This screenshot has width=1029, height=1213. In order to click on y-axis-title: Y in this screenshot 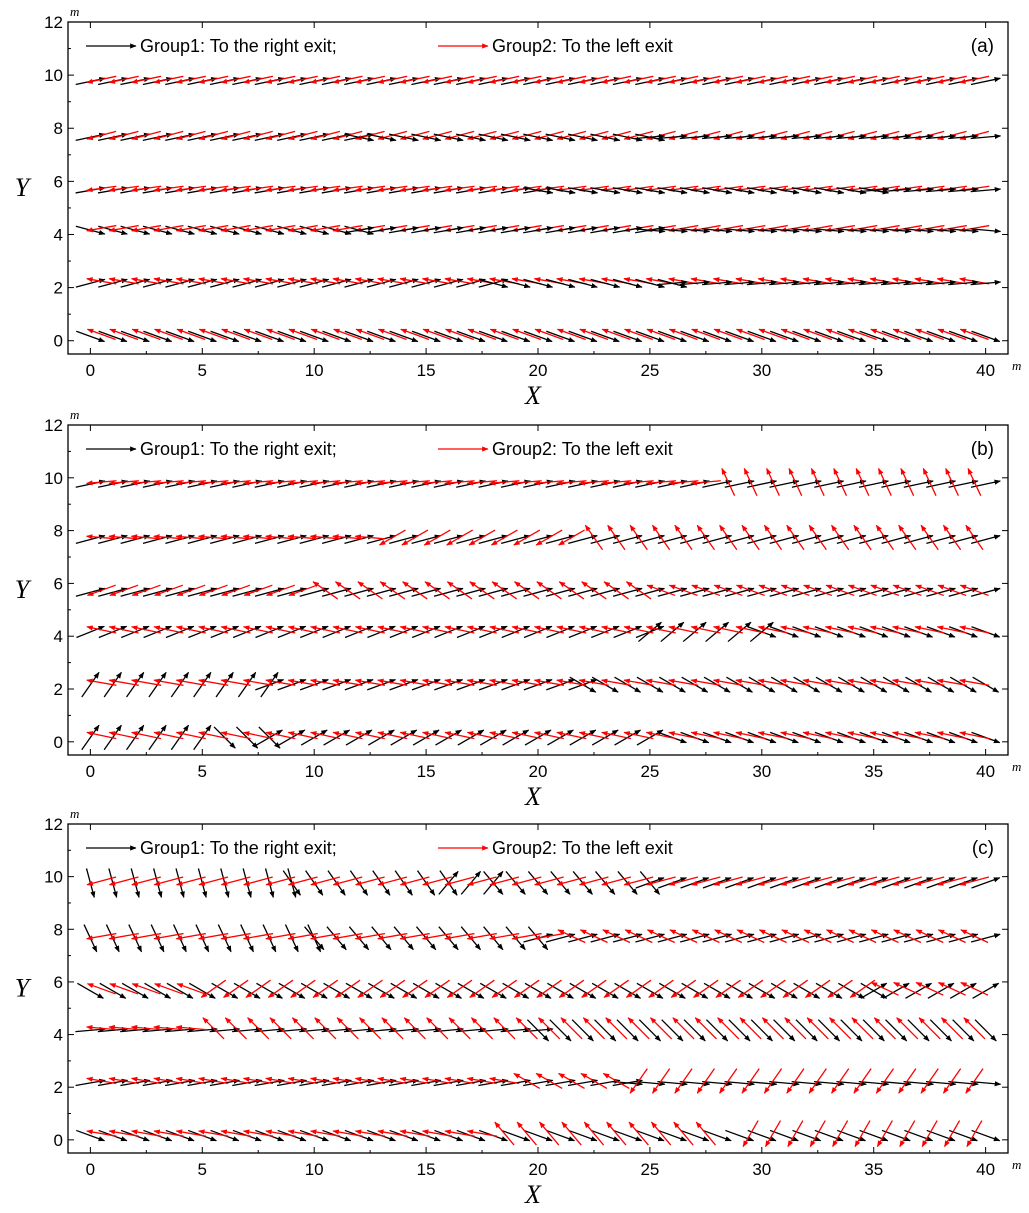, I will do `click(23, 589)`.